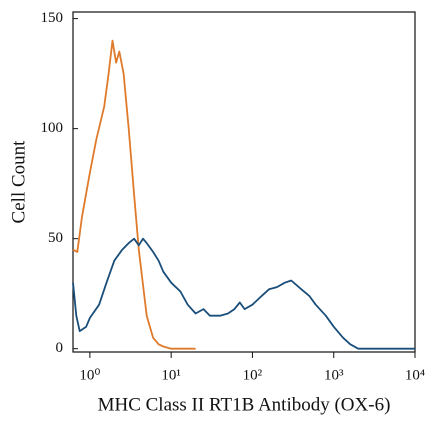 The height and width of the screenshot is (430, 437). Describe the element at coordinates (253, 375) in the screenshot. I see `x-tick-label: 10²` at that location.